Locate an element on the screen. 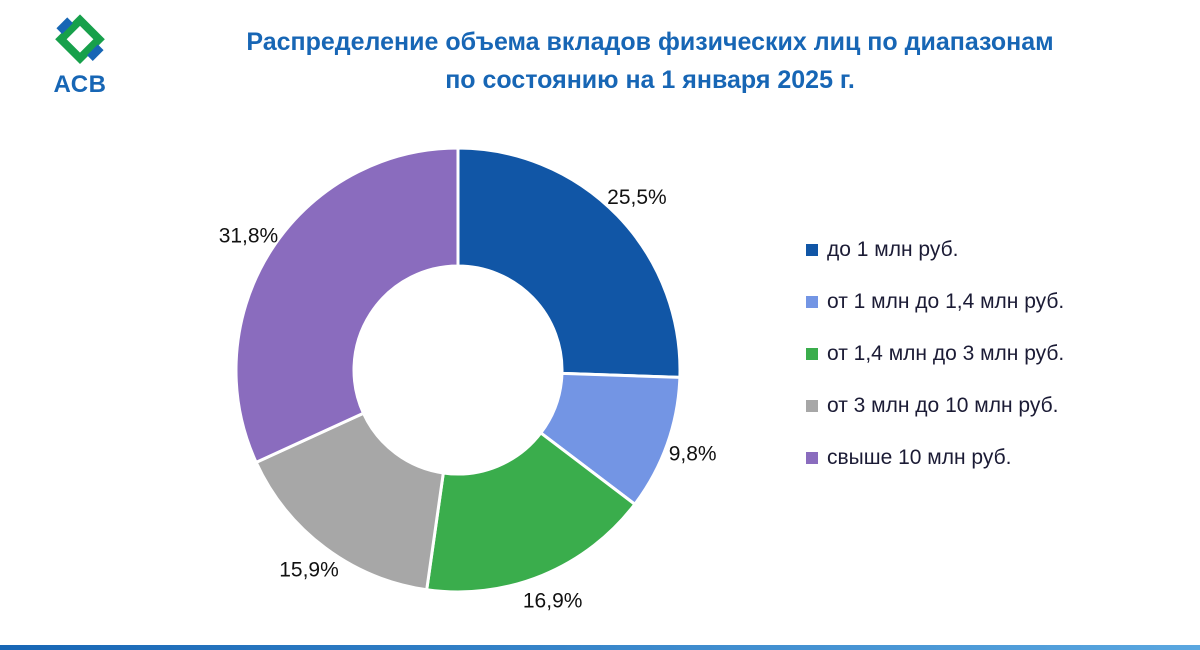 This screenshot has width=1200, height=650. slice-value-label: 25,5% is located at coordinates (637, 197).